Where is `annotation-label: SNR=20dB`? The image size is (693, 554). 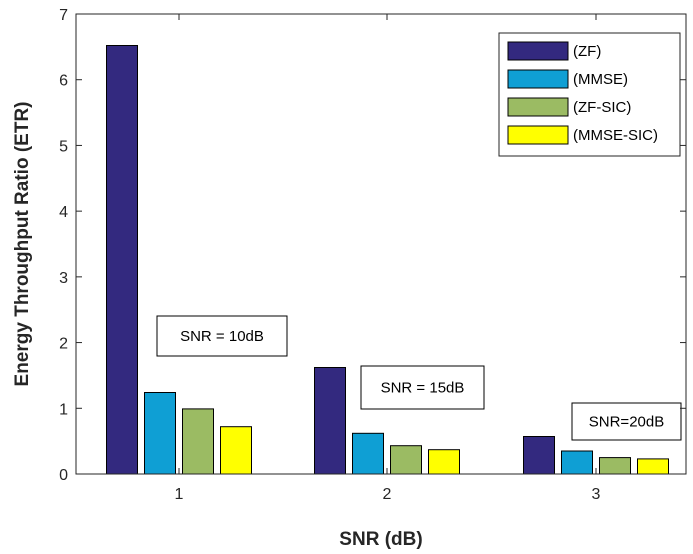
annotation-label: SNR=20dB is located at coordinates (626, 422).